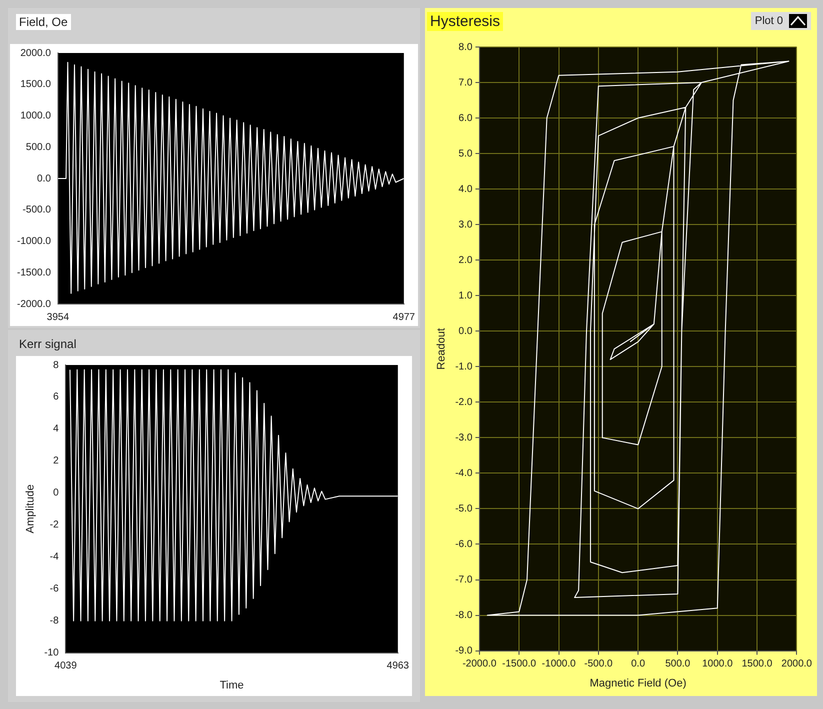 The width and height of the screenshot is (823, 709). I want to click on x-tick-label: 500.0, so click(678, 664).